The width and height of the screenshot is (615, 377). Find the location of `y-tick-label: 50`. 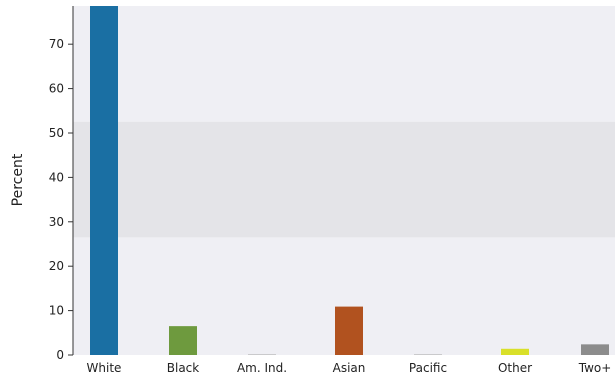

y-tick-label: 50 is located at coordinates (56, 133).